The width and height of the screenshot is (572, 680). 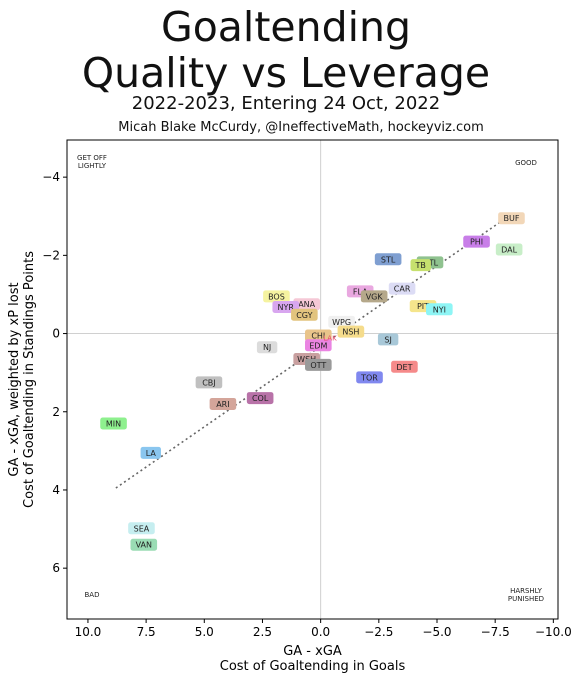 I want to click on corner-label-bad: BAD, so click(x=92, y=595).